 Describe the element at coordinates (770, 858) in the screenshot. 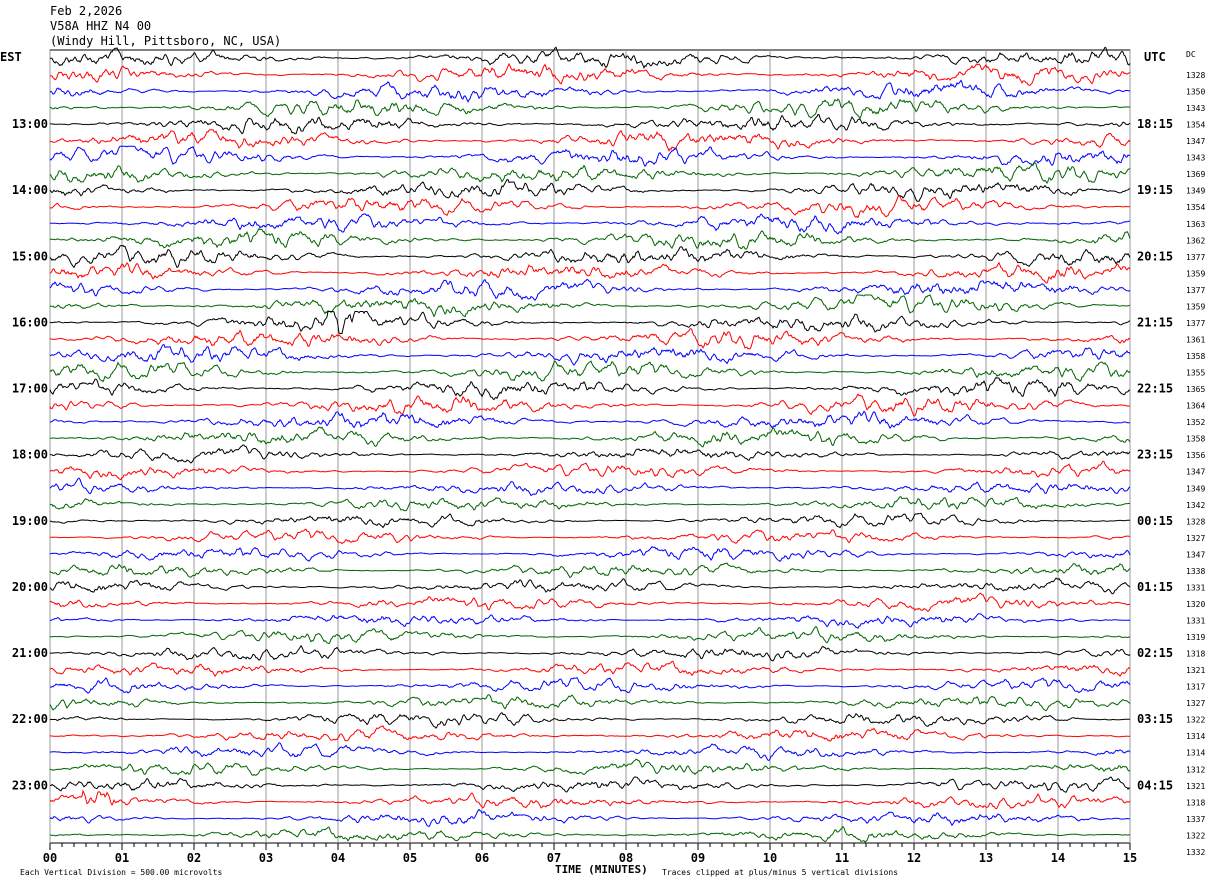

I see `x-tick-label: 10` at that location.